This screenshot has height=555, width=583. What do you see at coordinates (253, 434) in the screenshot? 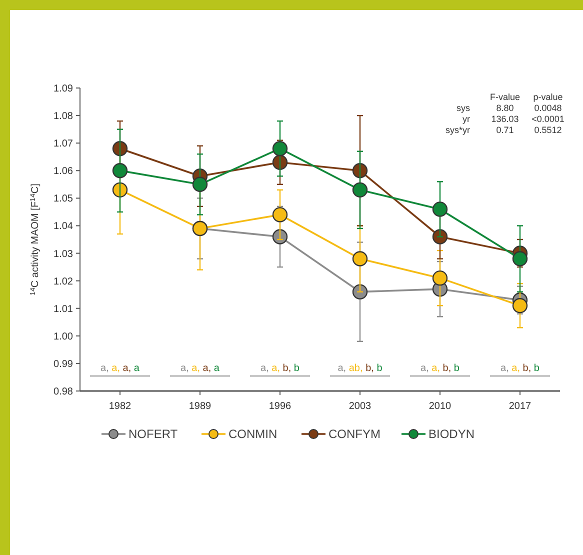
I see `legend-label: CONMIN` at bounding box center [253, 434].